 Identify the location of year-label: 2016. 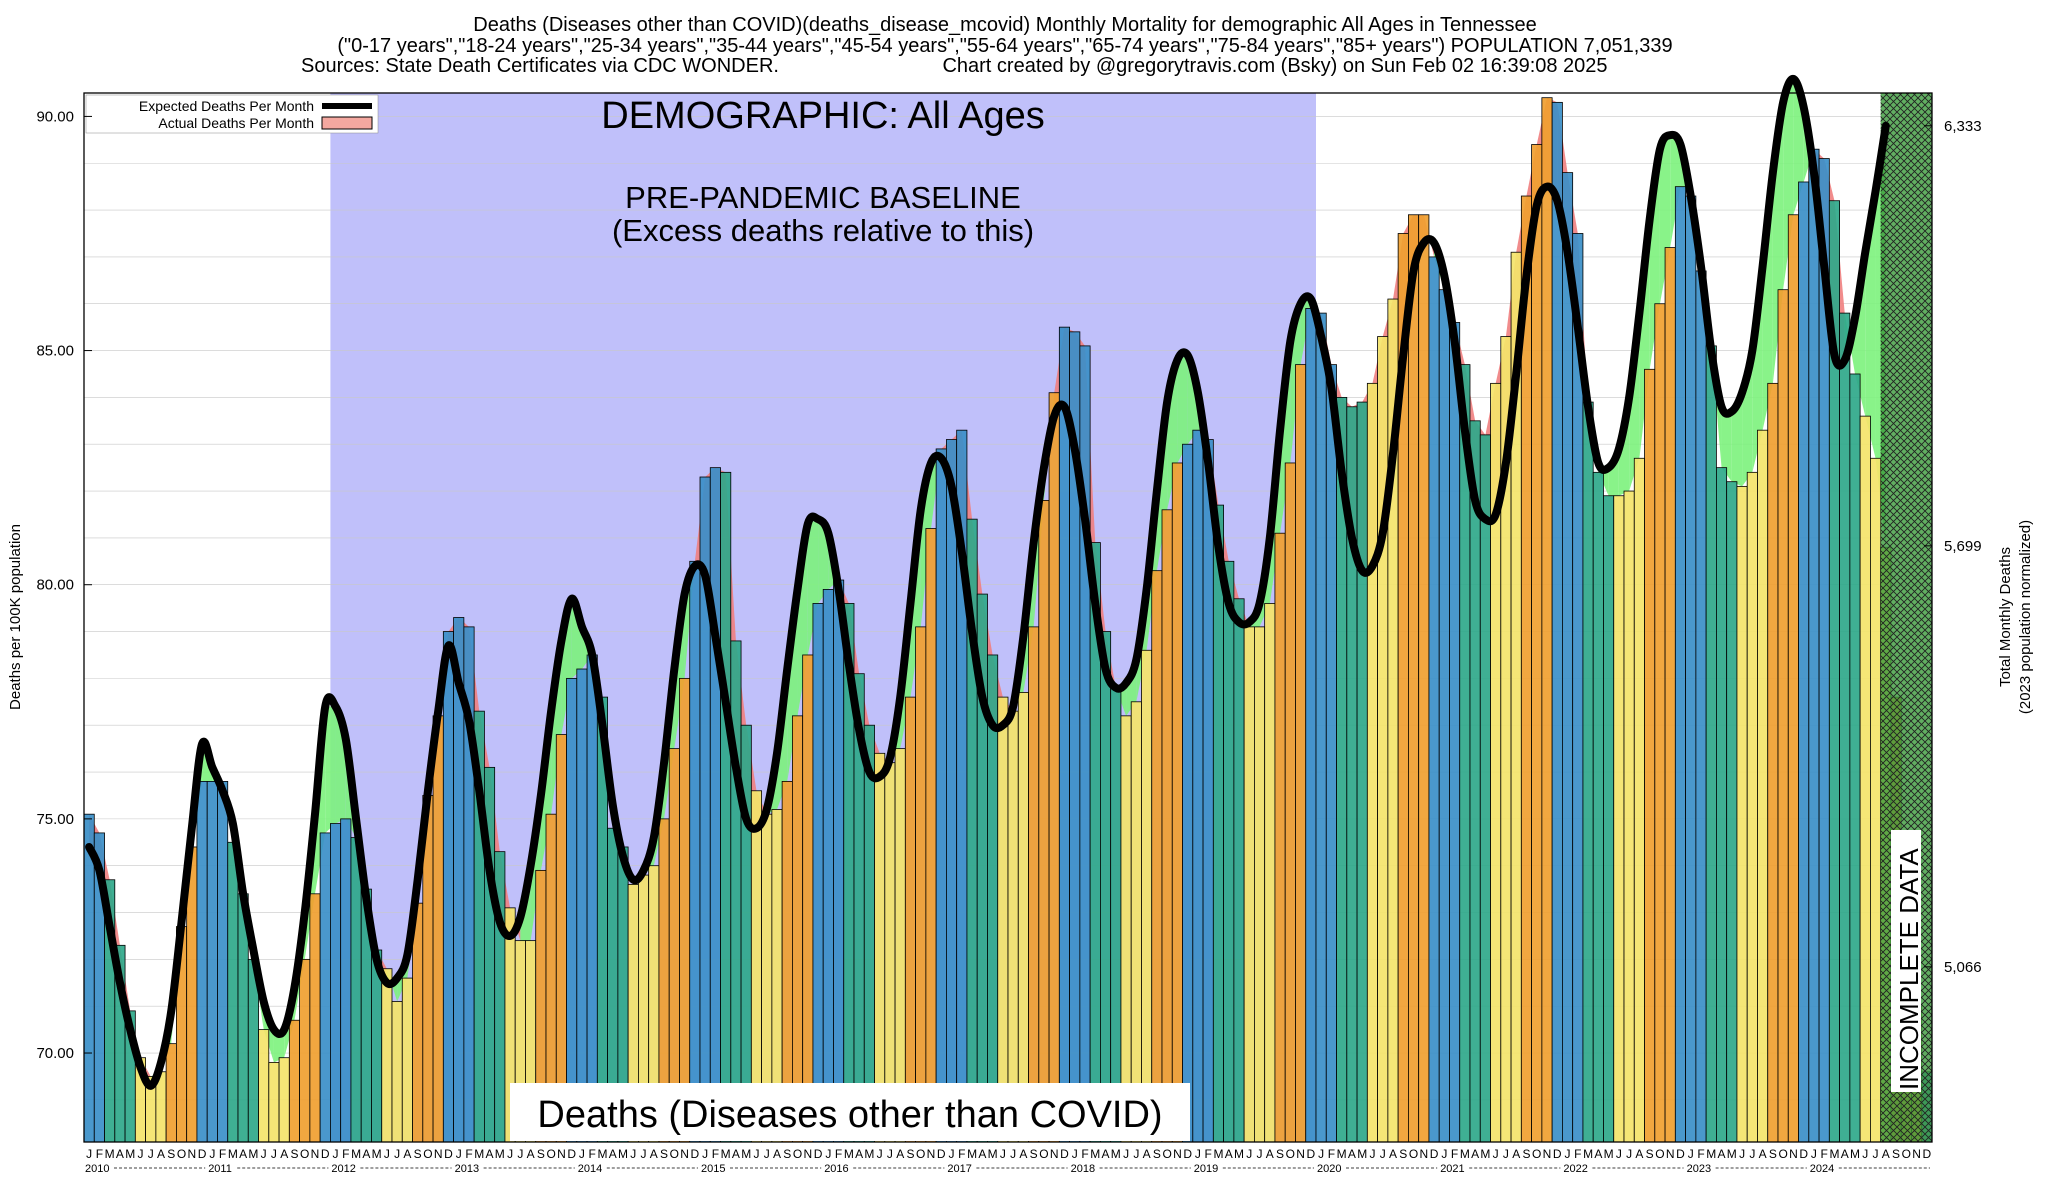
(836, 1169).